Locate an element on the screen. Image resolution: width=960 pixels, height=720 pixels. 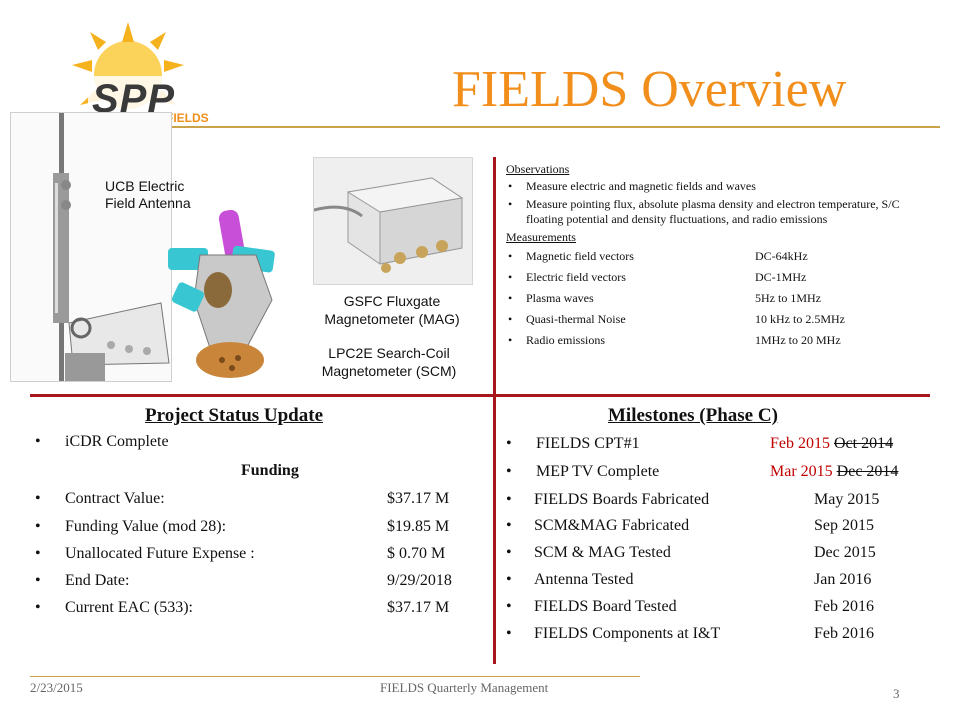
footer-rule is located at coordinates (335, 676).